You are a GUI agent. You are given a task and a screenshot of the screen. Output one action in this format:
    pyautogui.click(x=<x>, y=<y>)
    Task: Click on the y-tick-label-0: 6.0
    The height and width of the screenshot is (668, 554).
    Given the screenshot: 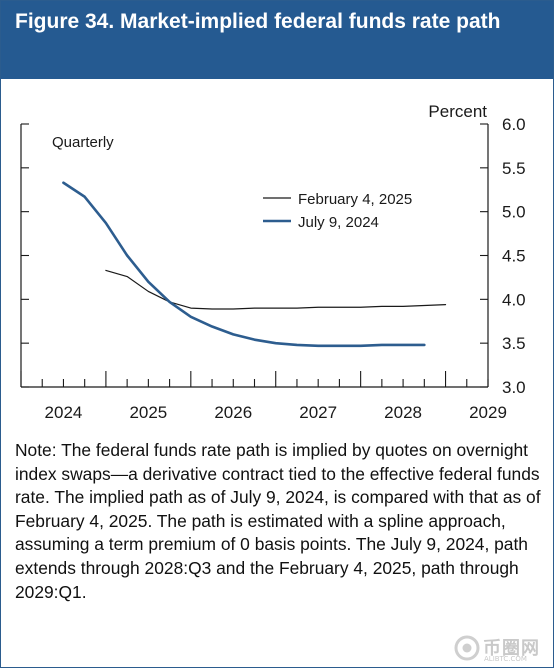 What is the action you would take?
    pyautogui.click(x=514, y=124)
    